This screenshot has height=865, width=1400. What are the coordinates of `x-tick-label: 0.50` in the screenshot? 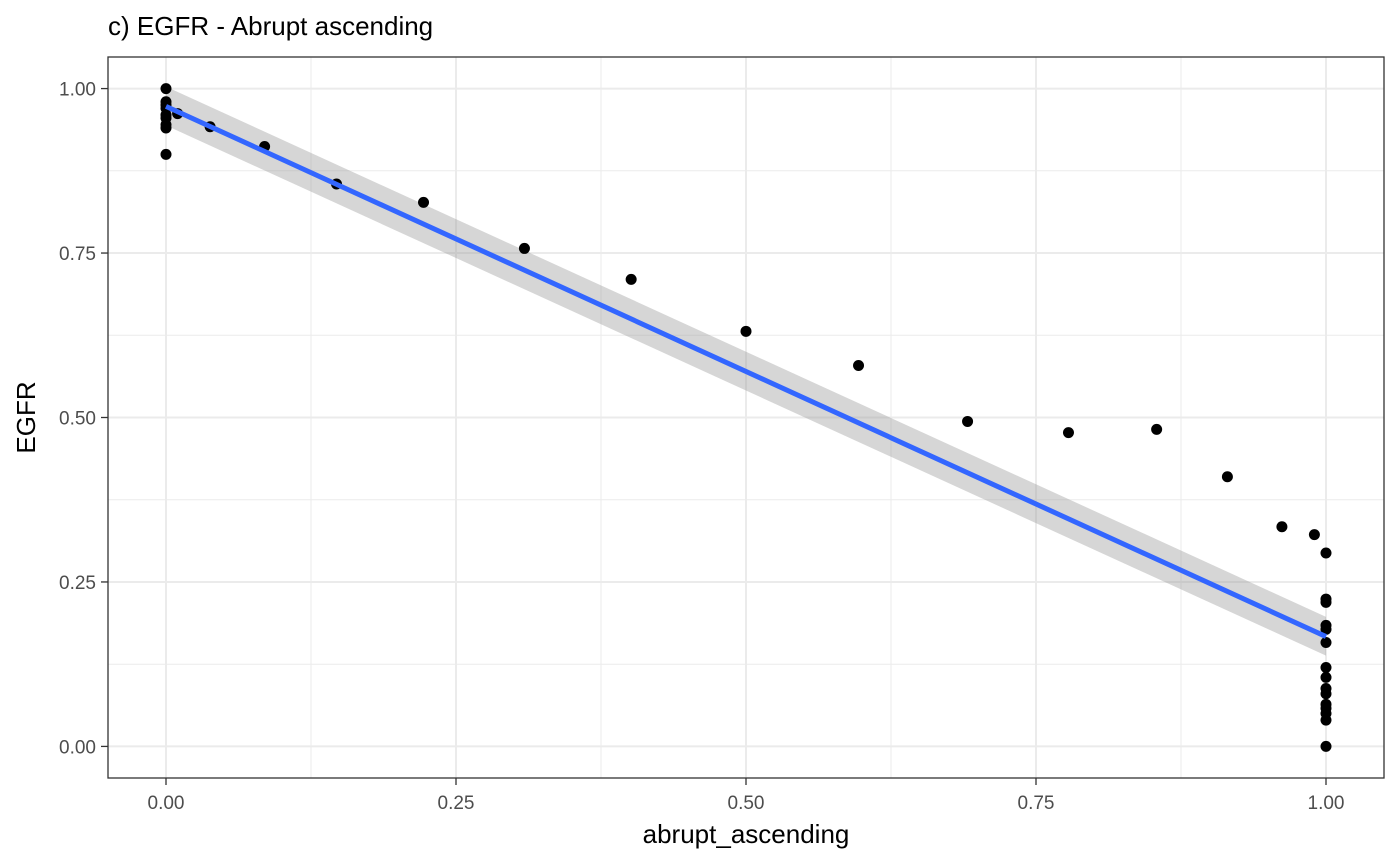 It's located at (746, 803).